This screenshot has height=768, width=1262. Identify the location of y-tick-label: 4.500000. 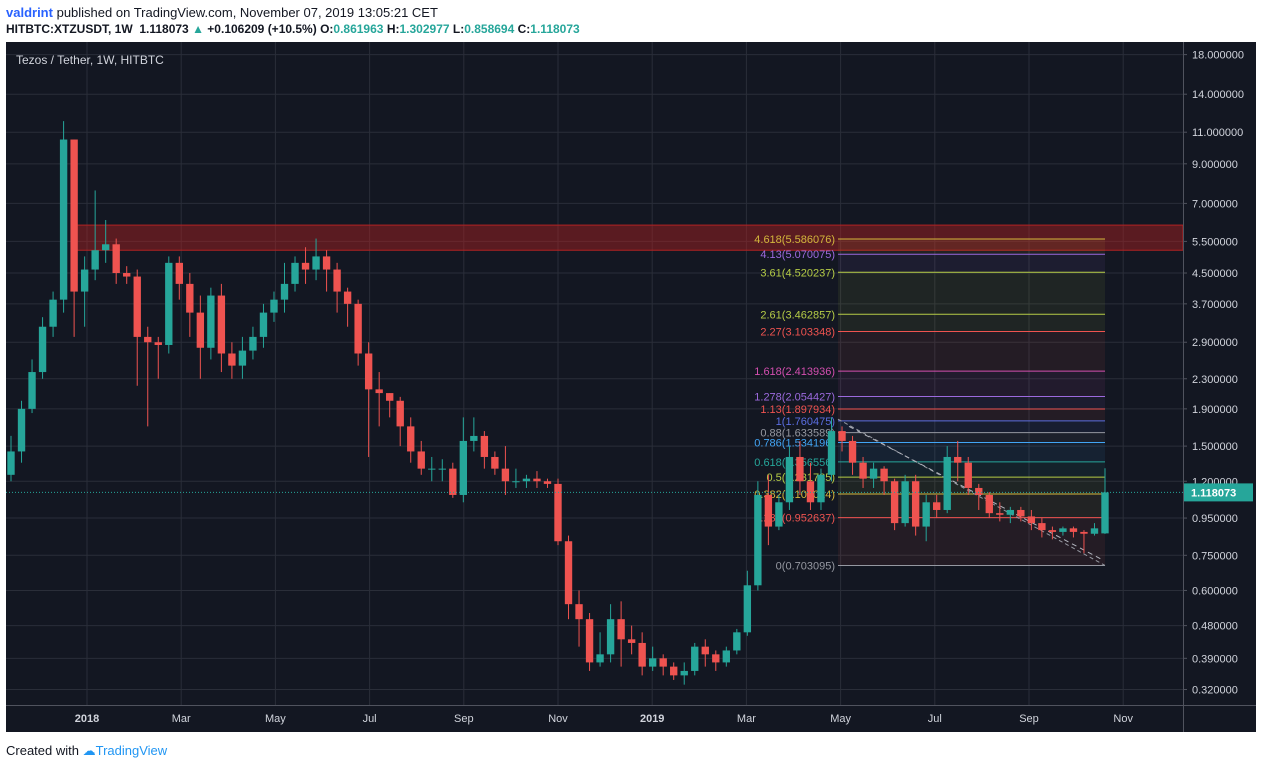
(1215, 274).